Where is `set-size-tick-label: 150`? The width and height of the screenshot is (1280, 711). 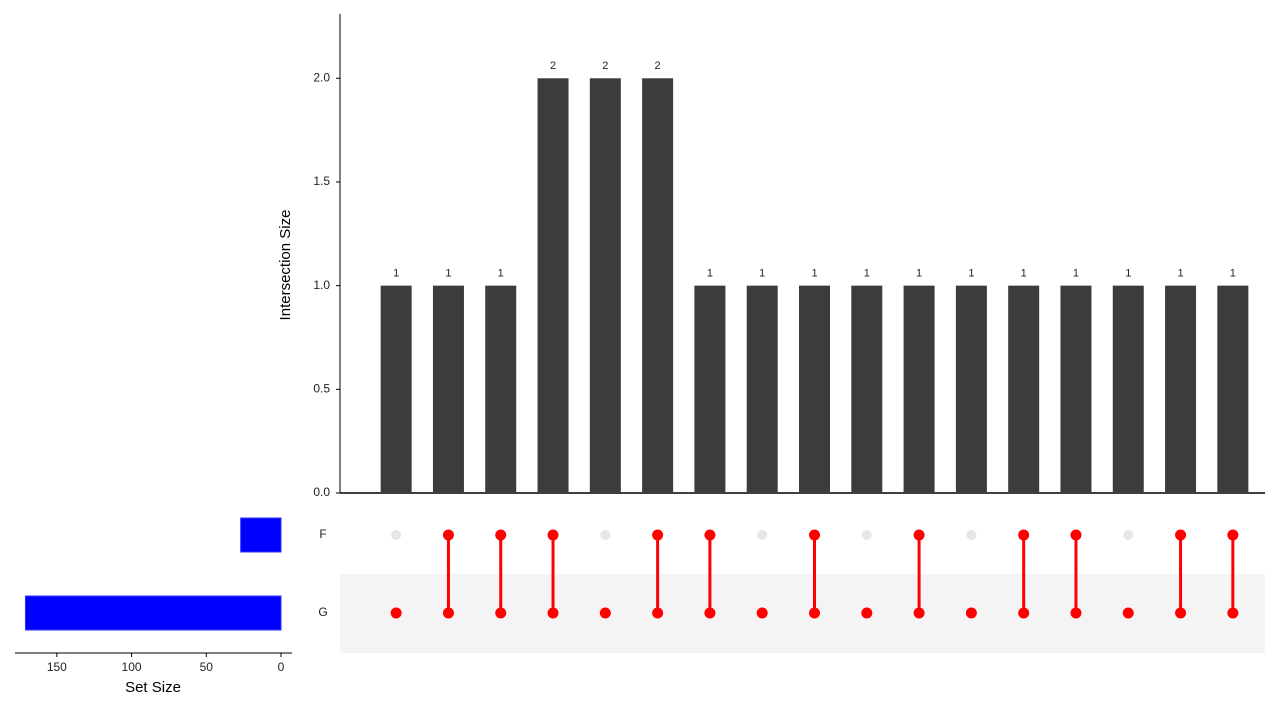
set-size-tick-label: 150 is located at coordinates (57, 667).